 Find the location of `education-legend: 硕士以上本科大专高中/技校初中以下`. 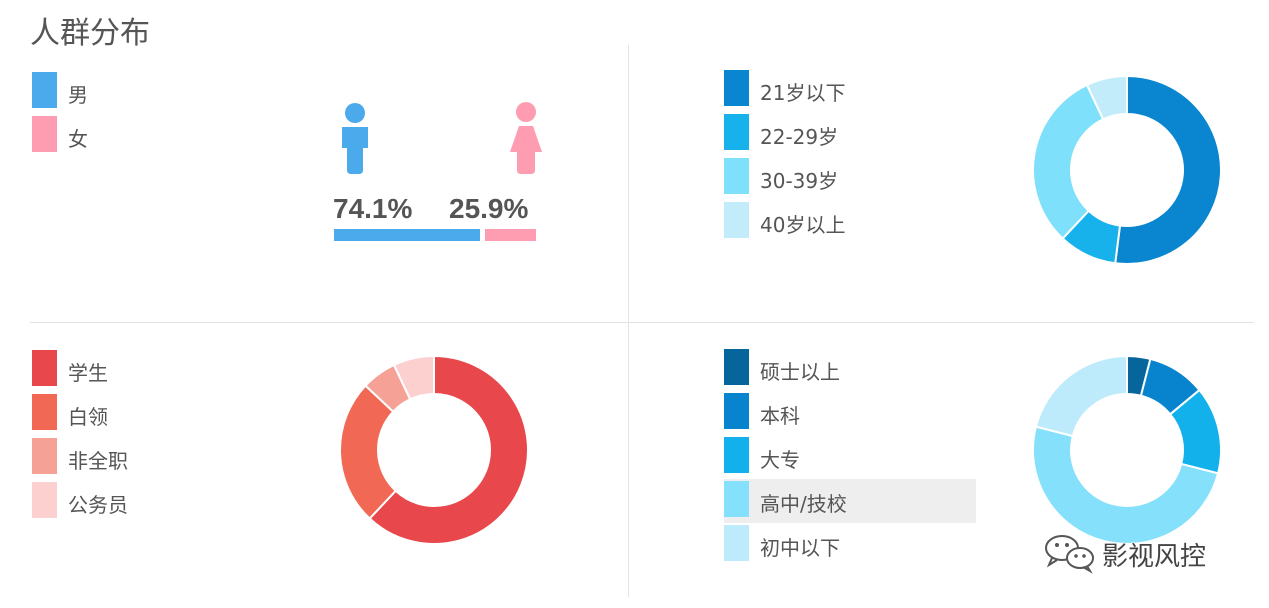

education-legend: 硕士以上本科大专高中/技校初中以下 is located at coordinates (850, 457).